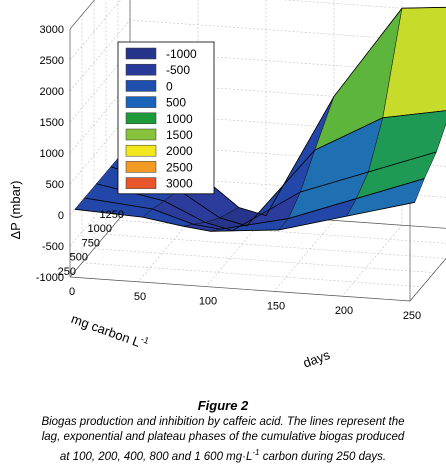 The width and height of the screenshot is (446, 473). What do you see at coordinates (50, 278) in the screenshot?
I see `z-tick-label: -1000` at bounding box center [50, 278].